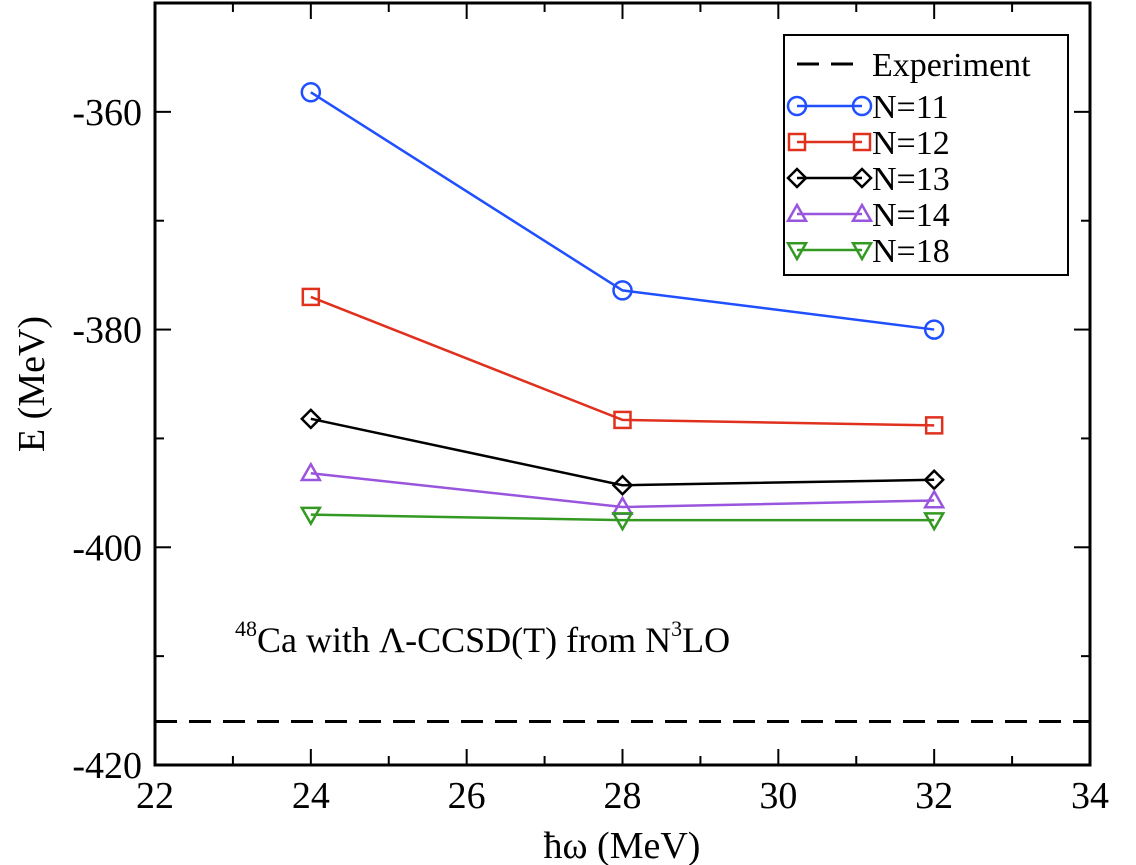  Describe the element at coordinates (107, 331) in the screenshot. I see `y-tick-label: -380` at that location.